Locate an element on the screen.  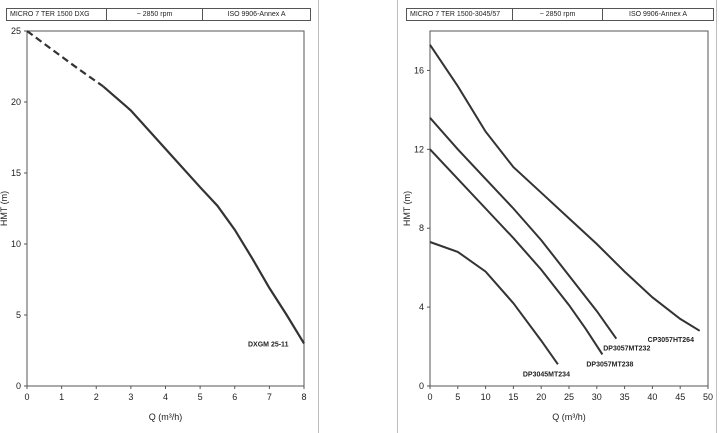
x-tick-label: 30 is located at coordinates (597, 397).